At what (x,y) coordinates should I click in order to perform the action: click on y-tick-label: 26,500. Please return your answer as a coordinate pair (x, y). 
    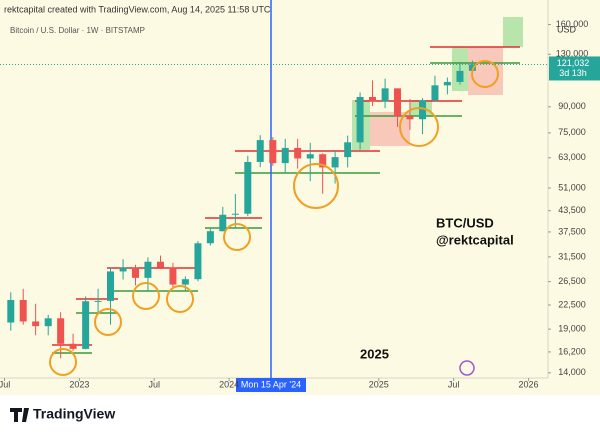
    Looking at the image, I should click on (572, 281).